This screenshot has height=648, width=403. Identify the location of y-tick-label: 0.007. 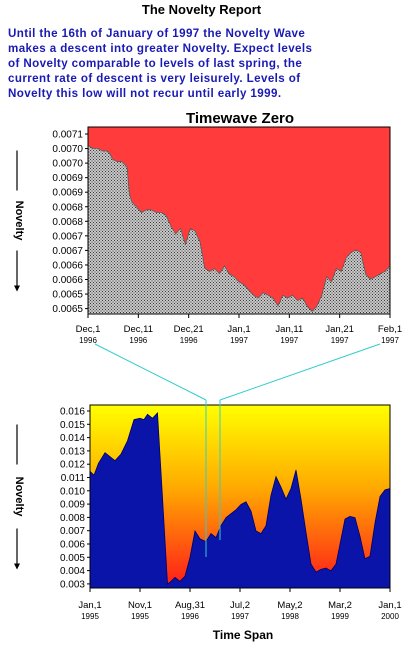
(72, 531).